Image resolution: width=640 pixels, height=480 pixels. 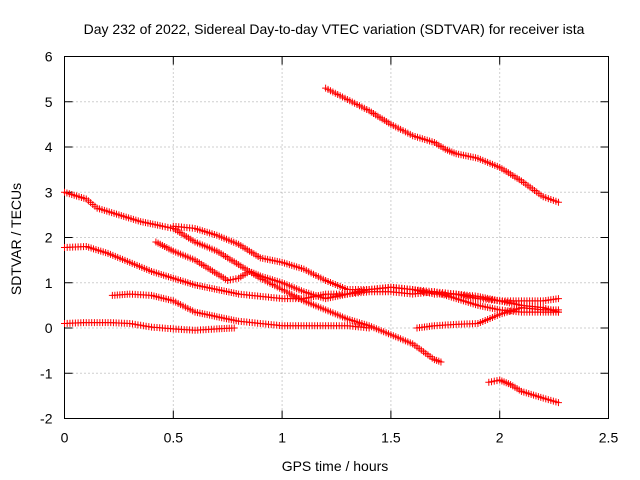 What do you see at coordinates (49, 147) in the screenshot?
I see `y-tick-label: 4` at bounding box center [49, 147].